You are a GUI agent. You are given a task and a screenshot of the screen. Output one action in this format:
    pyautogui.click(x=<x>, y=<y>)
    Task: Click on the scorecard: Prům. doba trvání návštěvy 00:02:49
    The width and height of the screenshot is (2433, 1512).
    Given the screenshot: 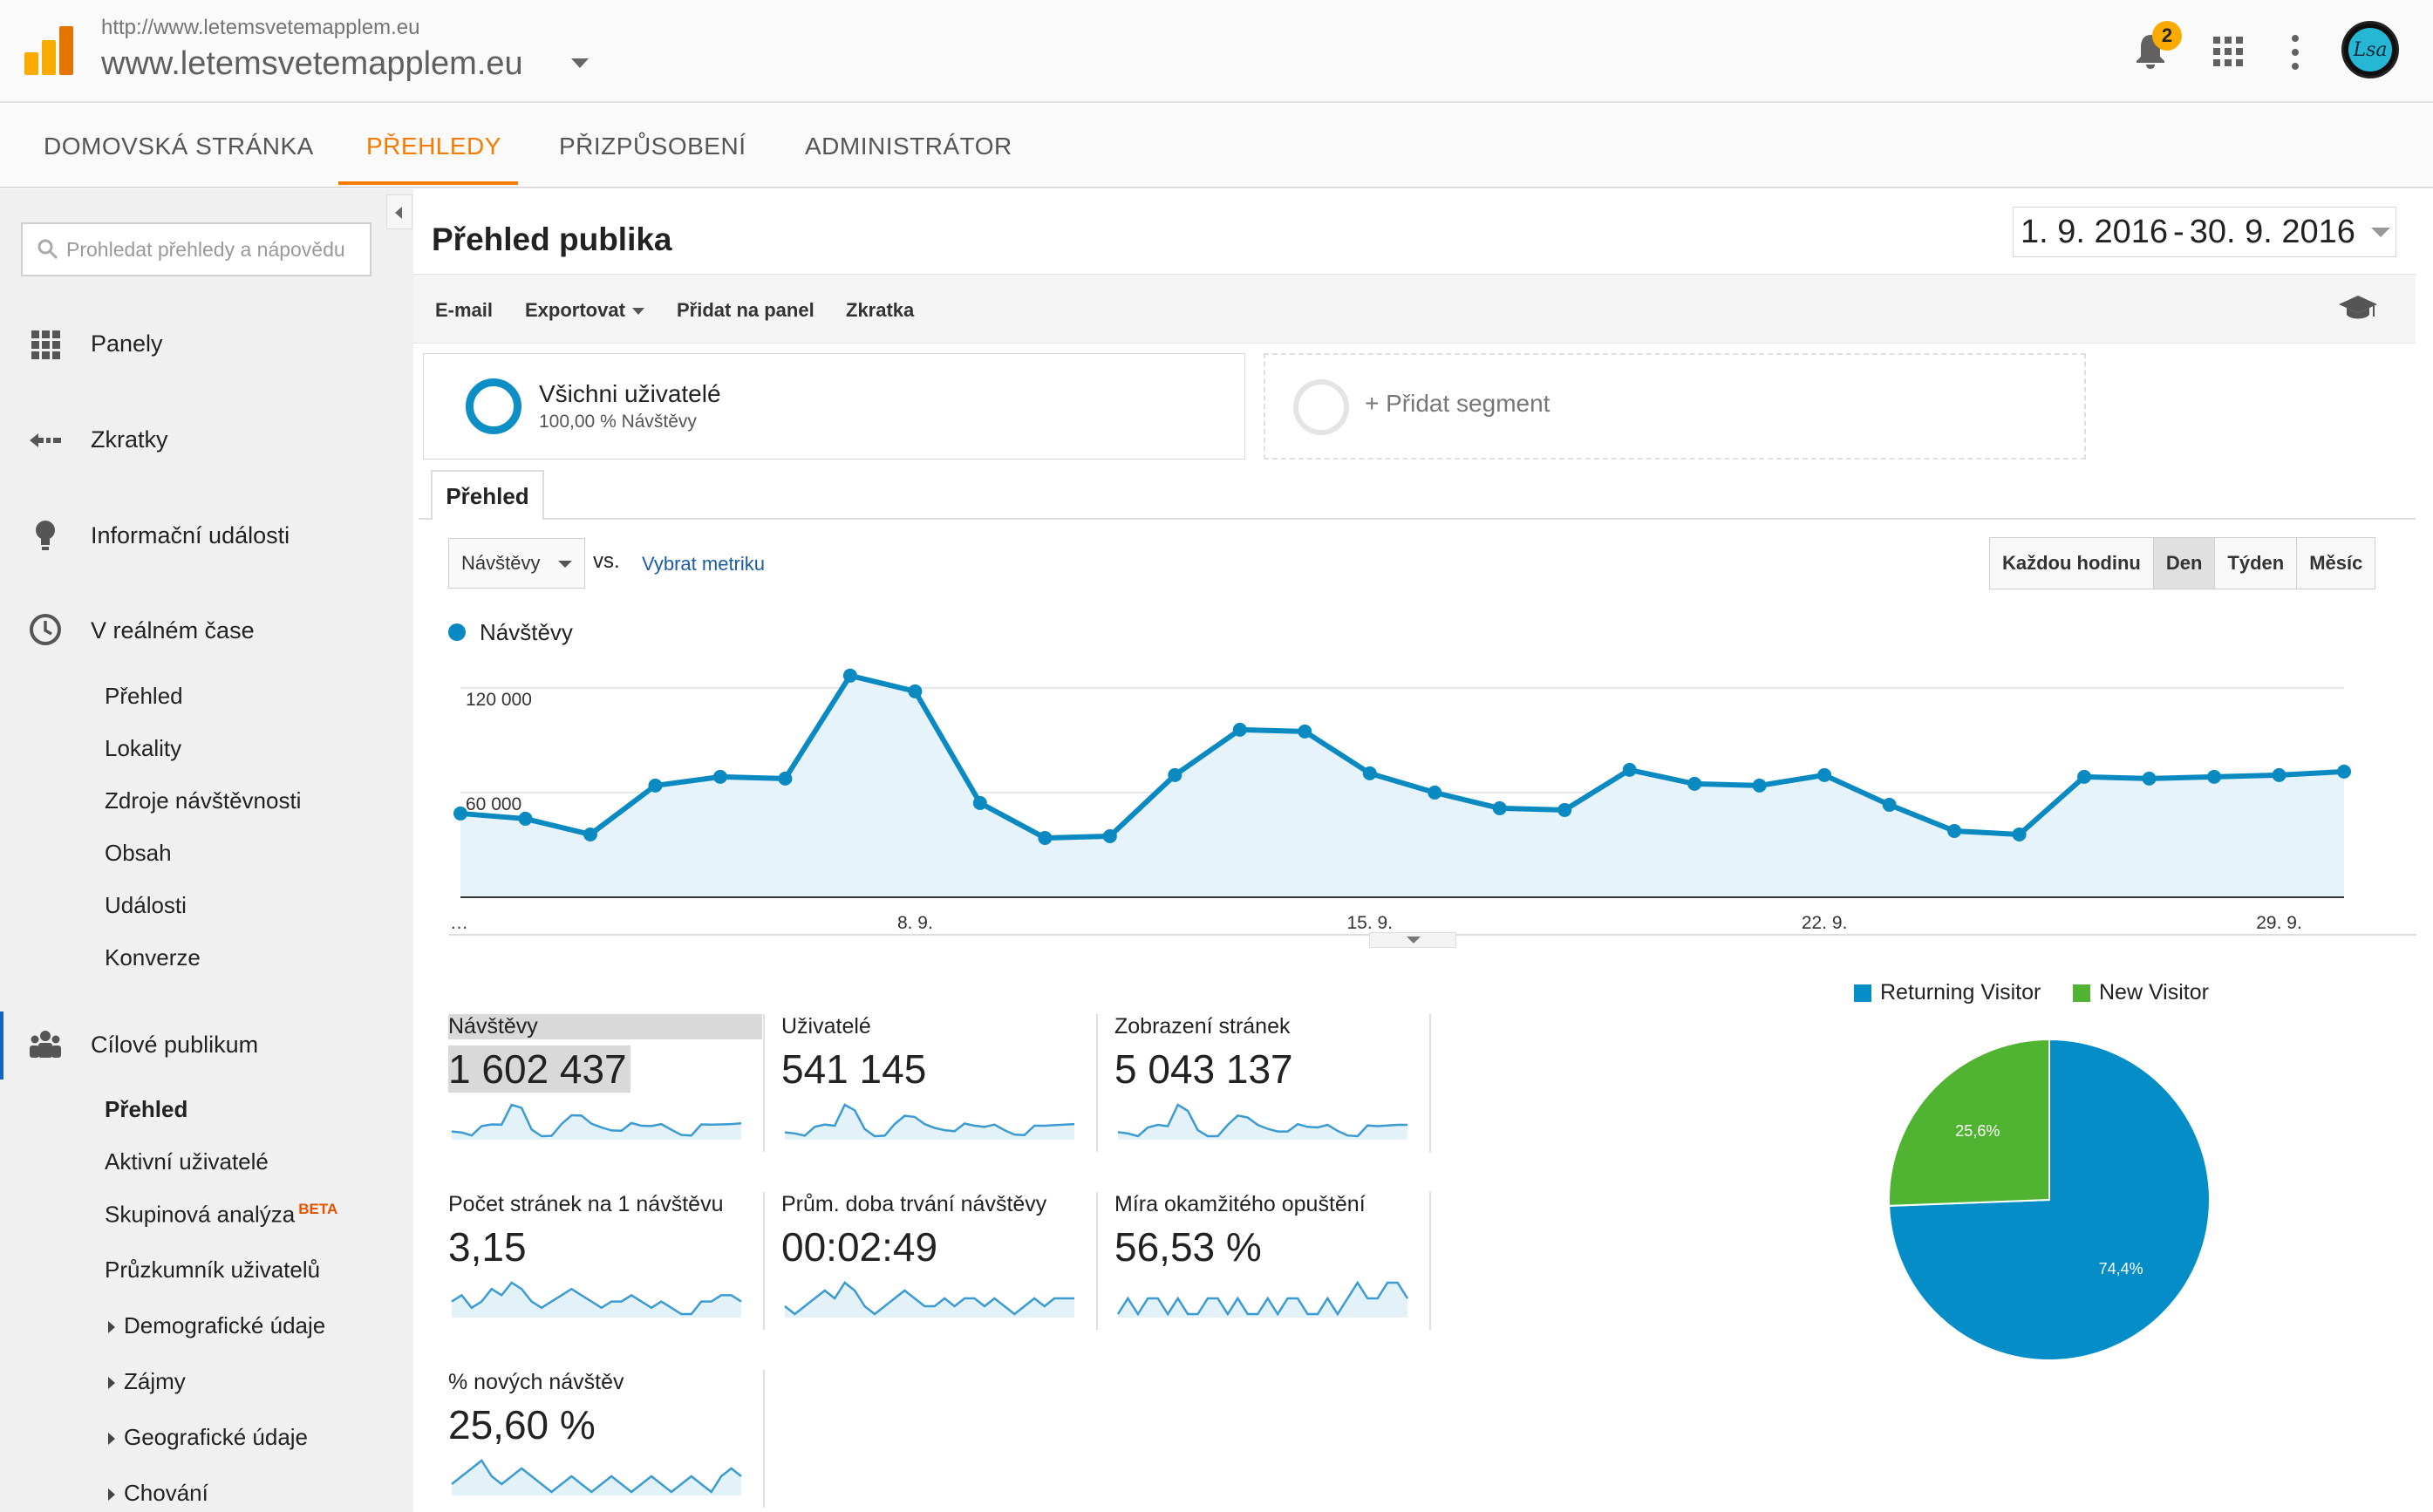 What is the action you would take?
    pyautogui.click(x=938, y=1257)
    